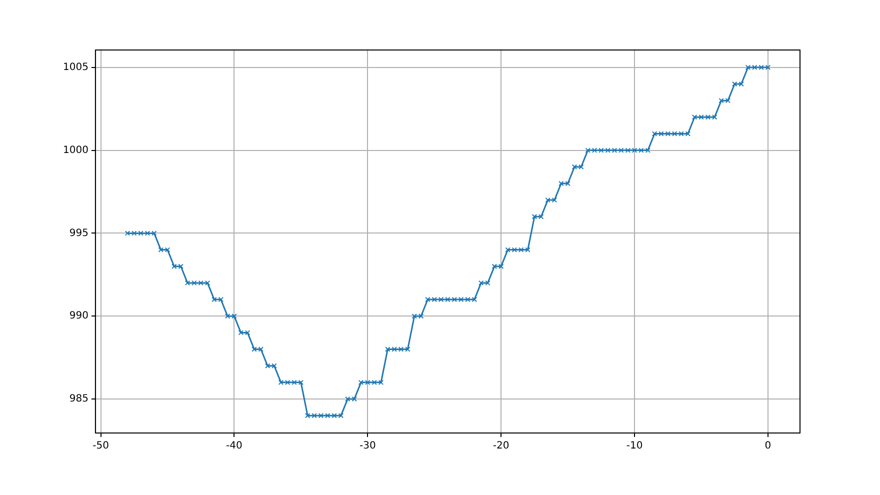 The image size is (880, 495). I want to click on y-tick-label: 1005, so click(75, 68).